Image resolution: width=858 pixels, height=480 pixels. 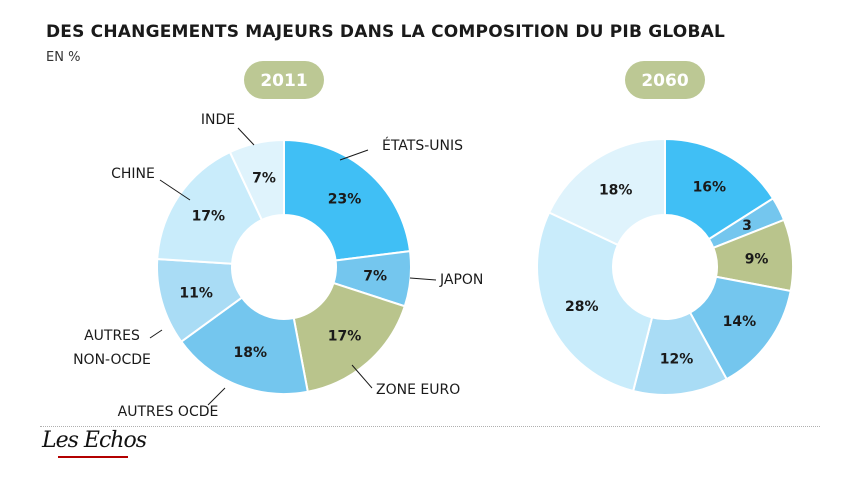 I want to click on leader-line-japon, so click(x=423, y=279).